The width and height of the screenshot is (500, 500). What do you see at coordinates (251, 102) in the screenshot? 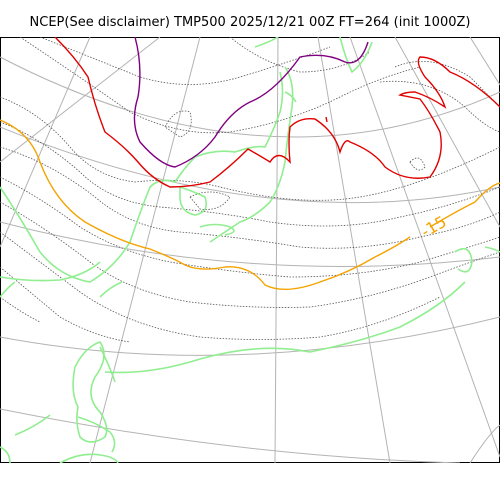
I see `isotherm-purple` at bounding box center [251, 102].